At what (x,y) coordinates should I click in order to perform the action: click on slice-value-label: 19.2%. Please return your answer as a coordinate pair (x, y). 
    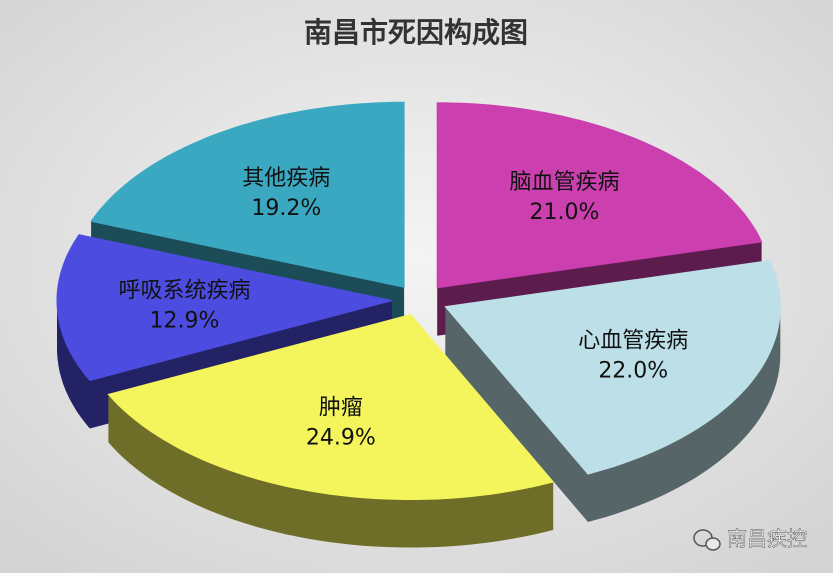
    Looking at the image, I should click on (286, 208).